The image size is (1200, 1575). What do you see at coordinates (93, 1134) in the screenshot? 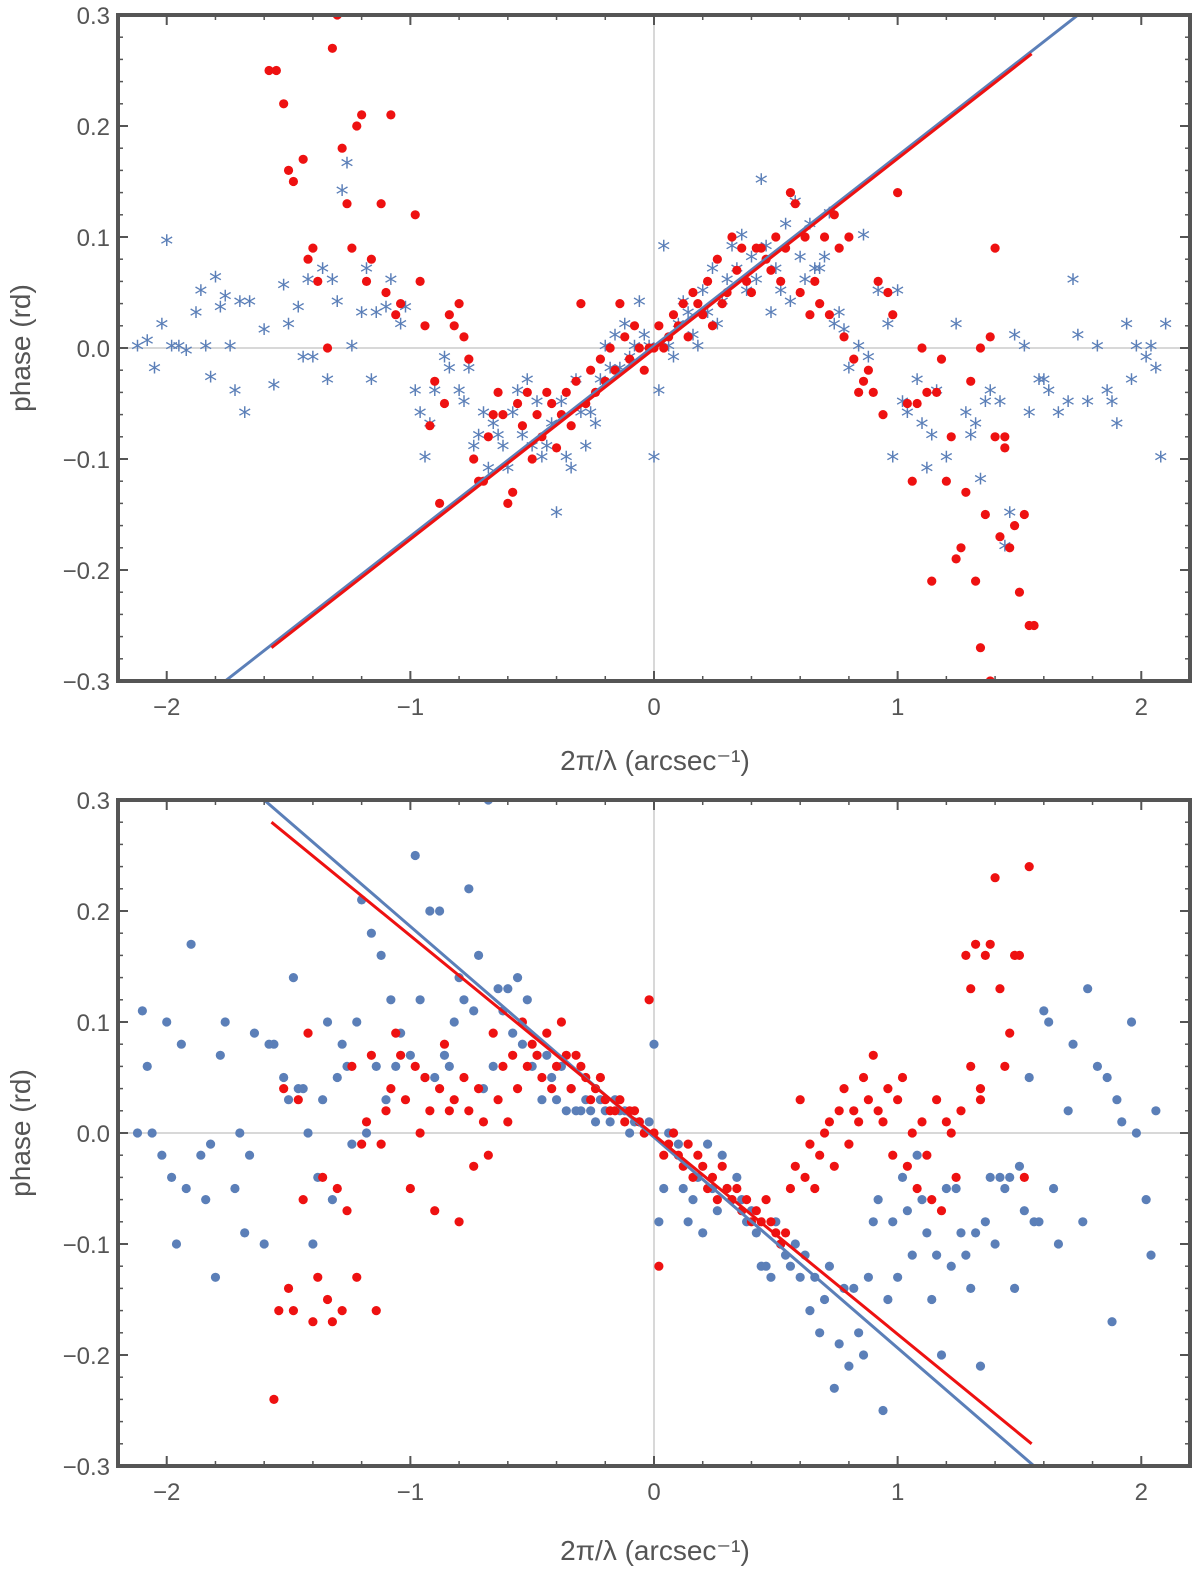
I see `y-tick-label: 0.0` at bounding box center [93, 1134].